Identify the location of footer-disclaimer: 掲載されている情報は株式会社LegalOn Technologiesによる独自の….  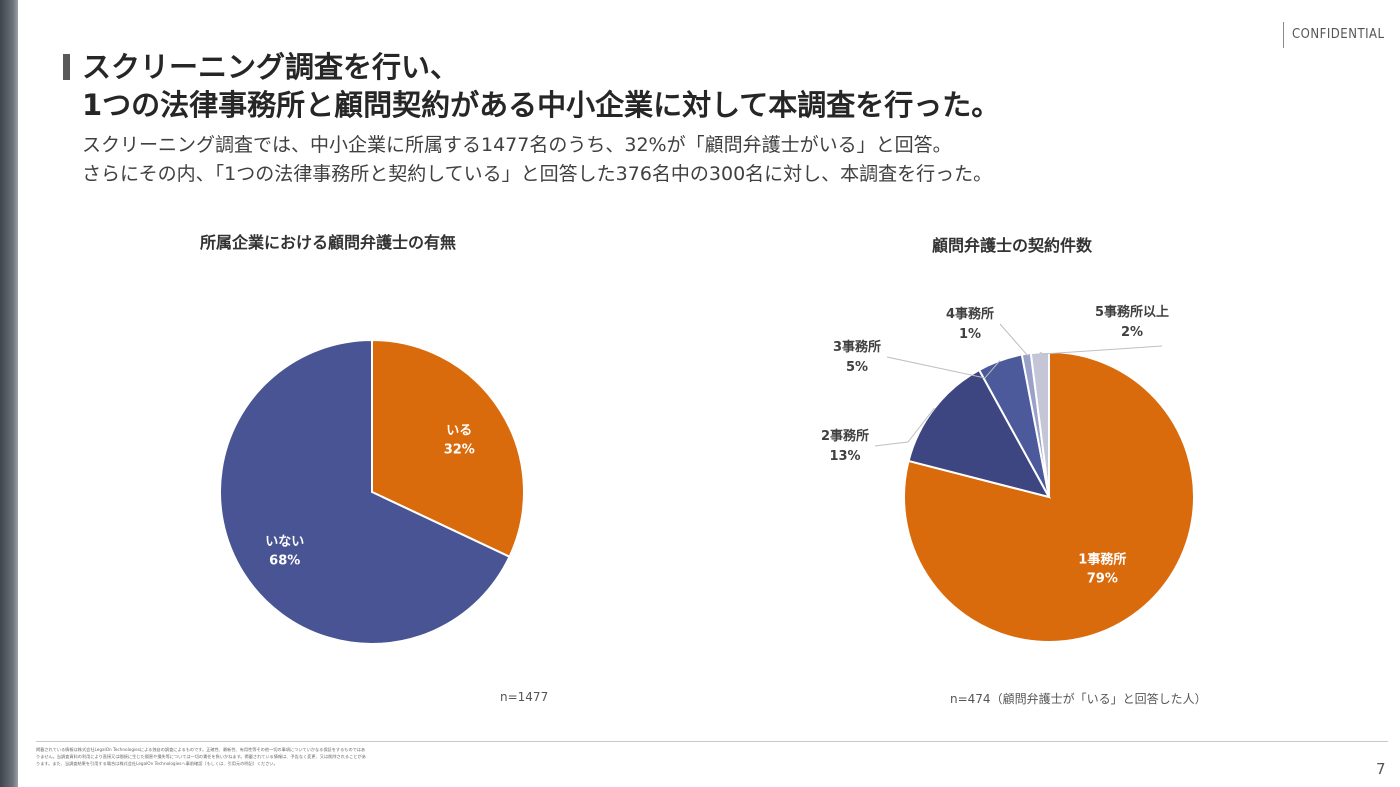
(201, 756).